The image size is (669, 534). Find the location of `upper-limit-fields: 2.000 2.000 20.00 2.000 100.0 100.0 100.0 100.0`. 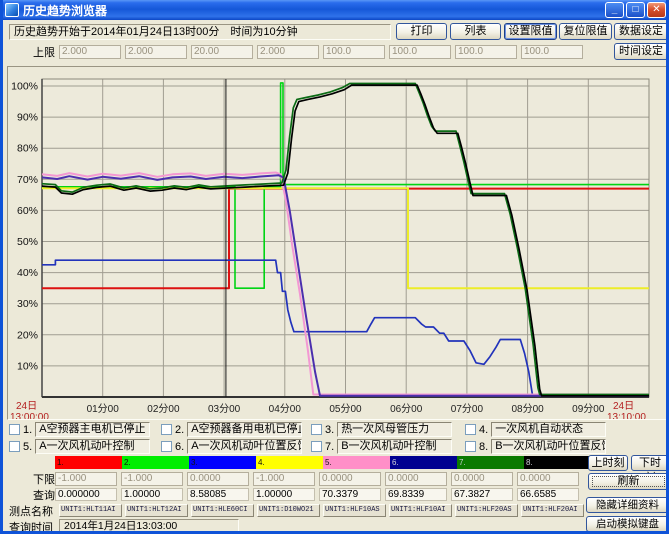

upper-limit-fields: 2.000 2.000 20.00 2.000 100.0 100.0 100.0 100.0 is located at coordinates (323, 52).